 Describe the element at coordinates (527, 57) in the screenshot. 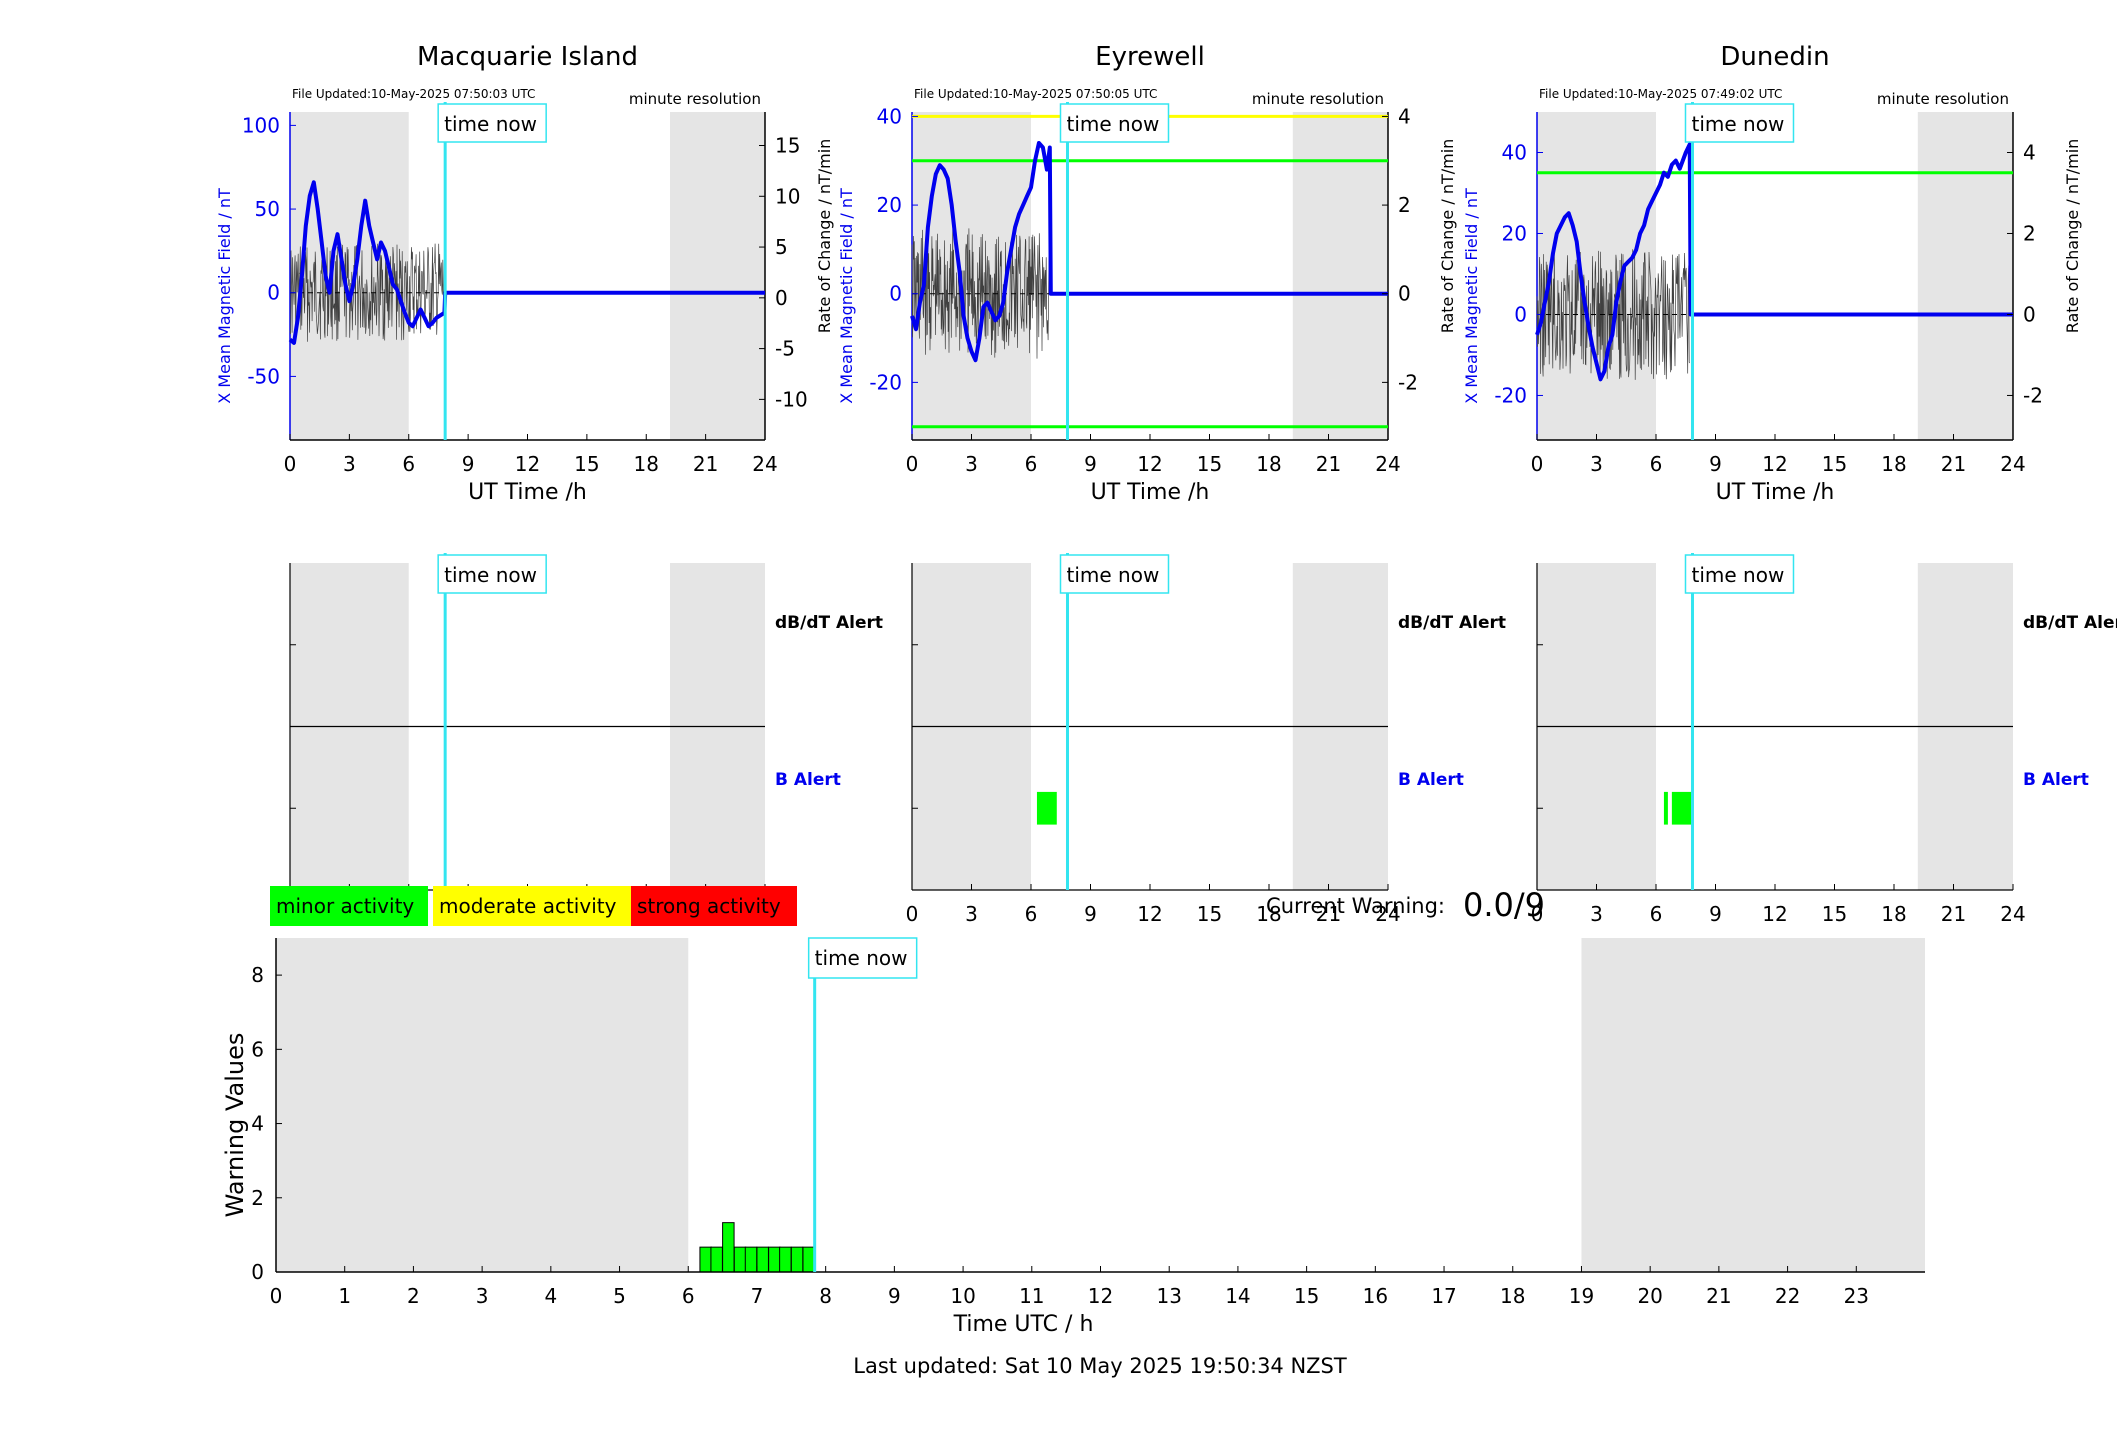

I see `station-title: Macquarie Island` at that location.